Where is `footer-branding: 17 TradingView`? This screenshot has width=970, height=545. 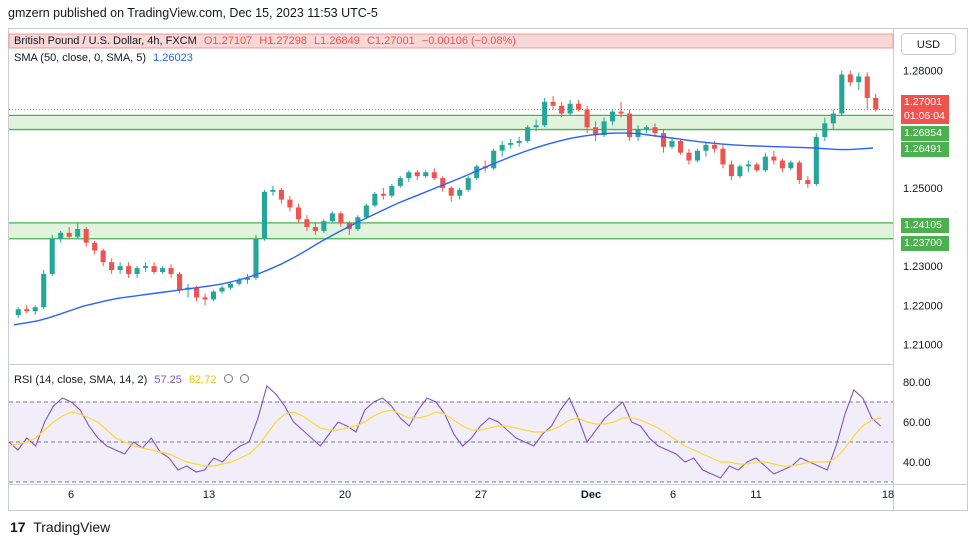 footer-branding: 17 TradingView is located at coordinates (60, 527).